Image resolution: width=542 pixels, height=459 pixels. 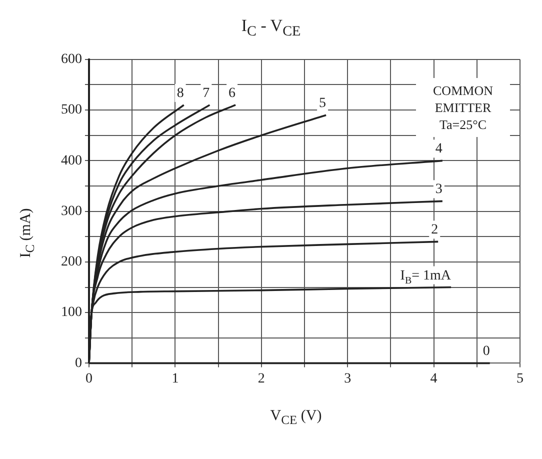 What do you see at coordinates (232, 93) in the screenshot?
I see `series-label: 6` at bounding box center [232, 93].